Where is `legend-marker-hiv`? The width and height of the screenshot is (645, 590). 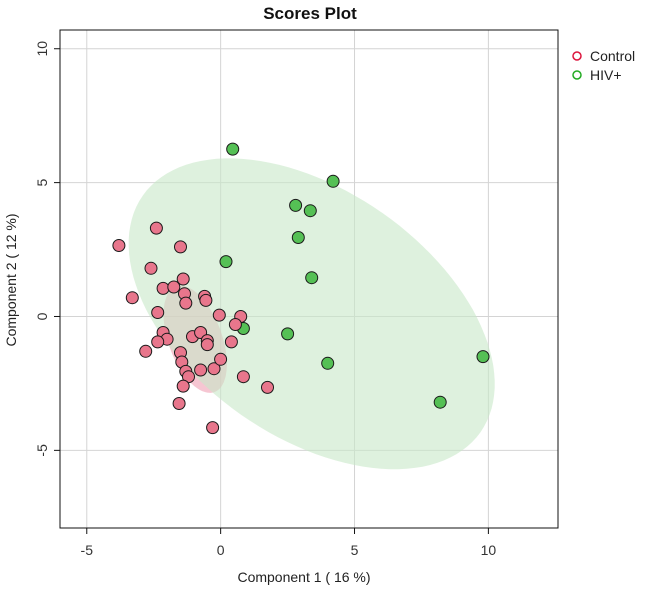
legend-marker-hiv is located at coordinates (577, 75).